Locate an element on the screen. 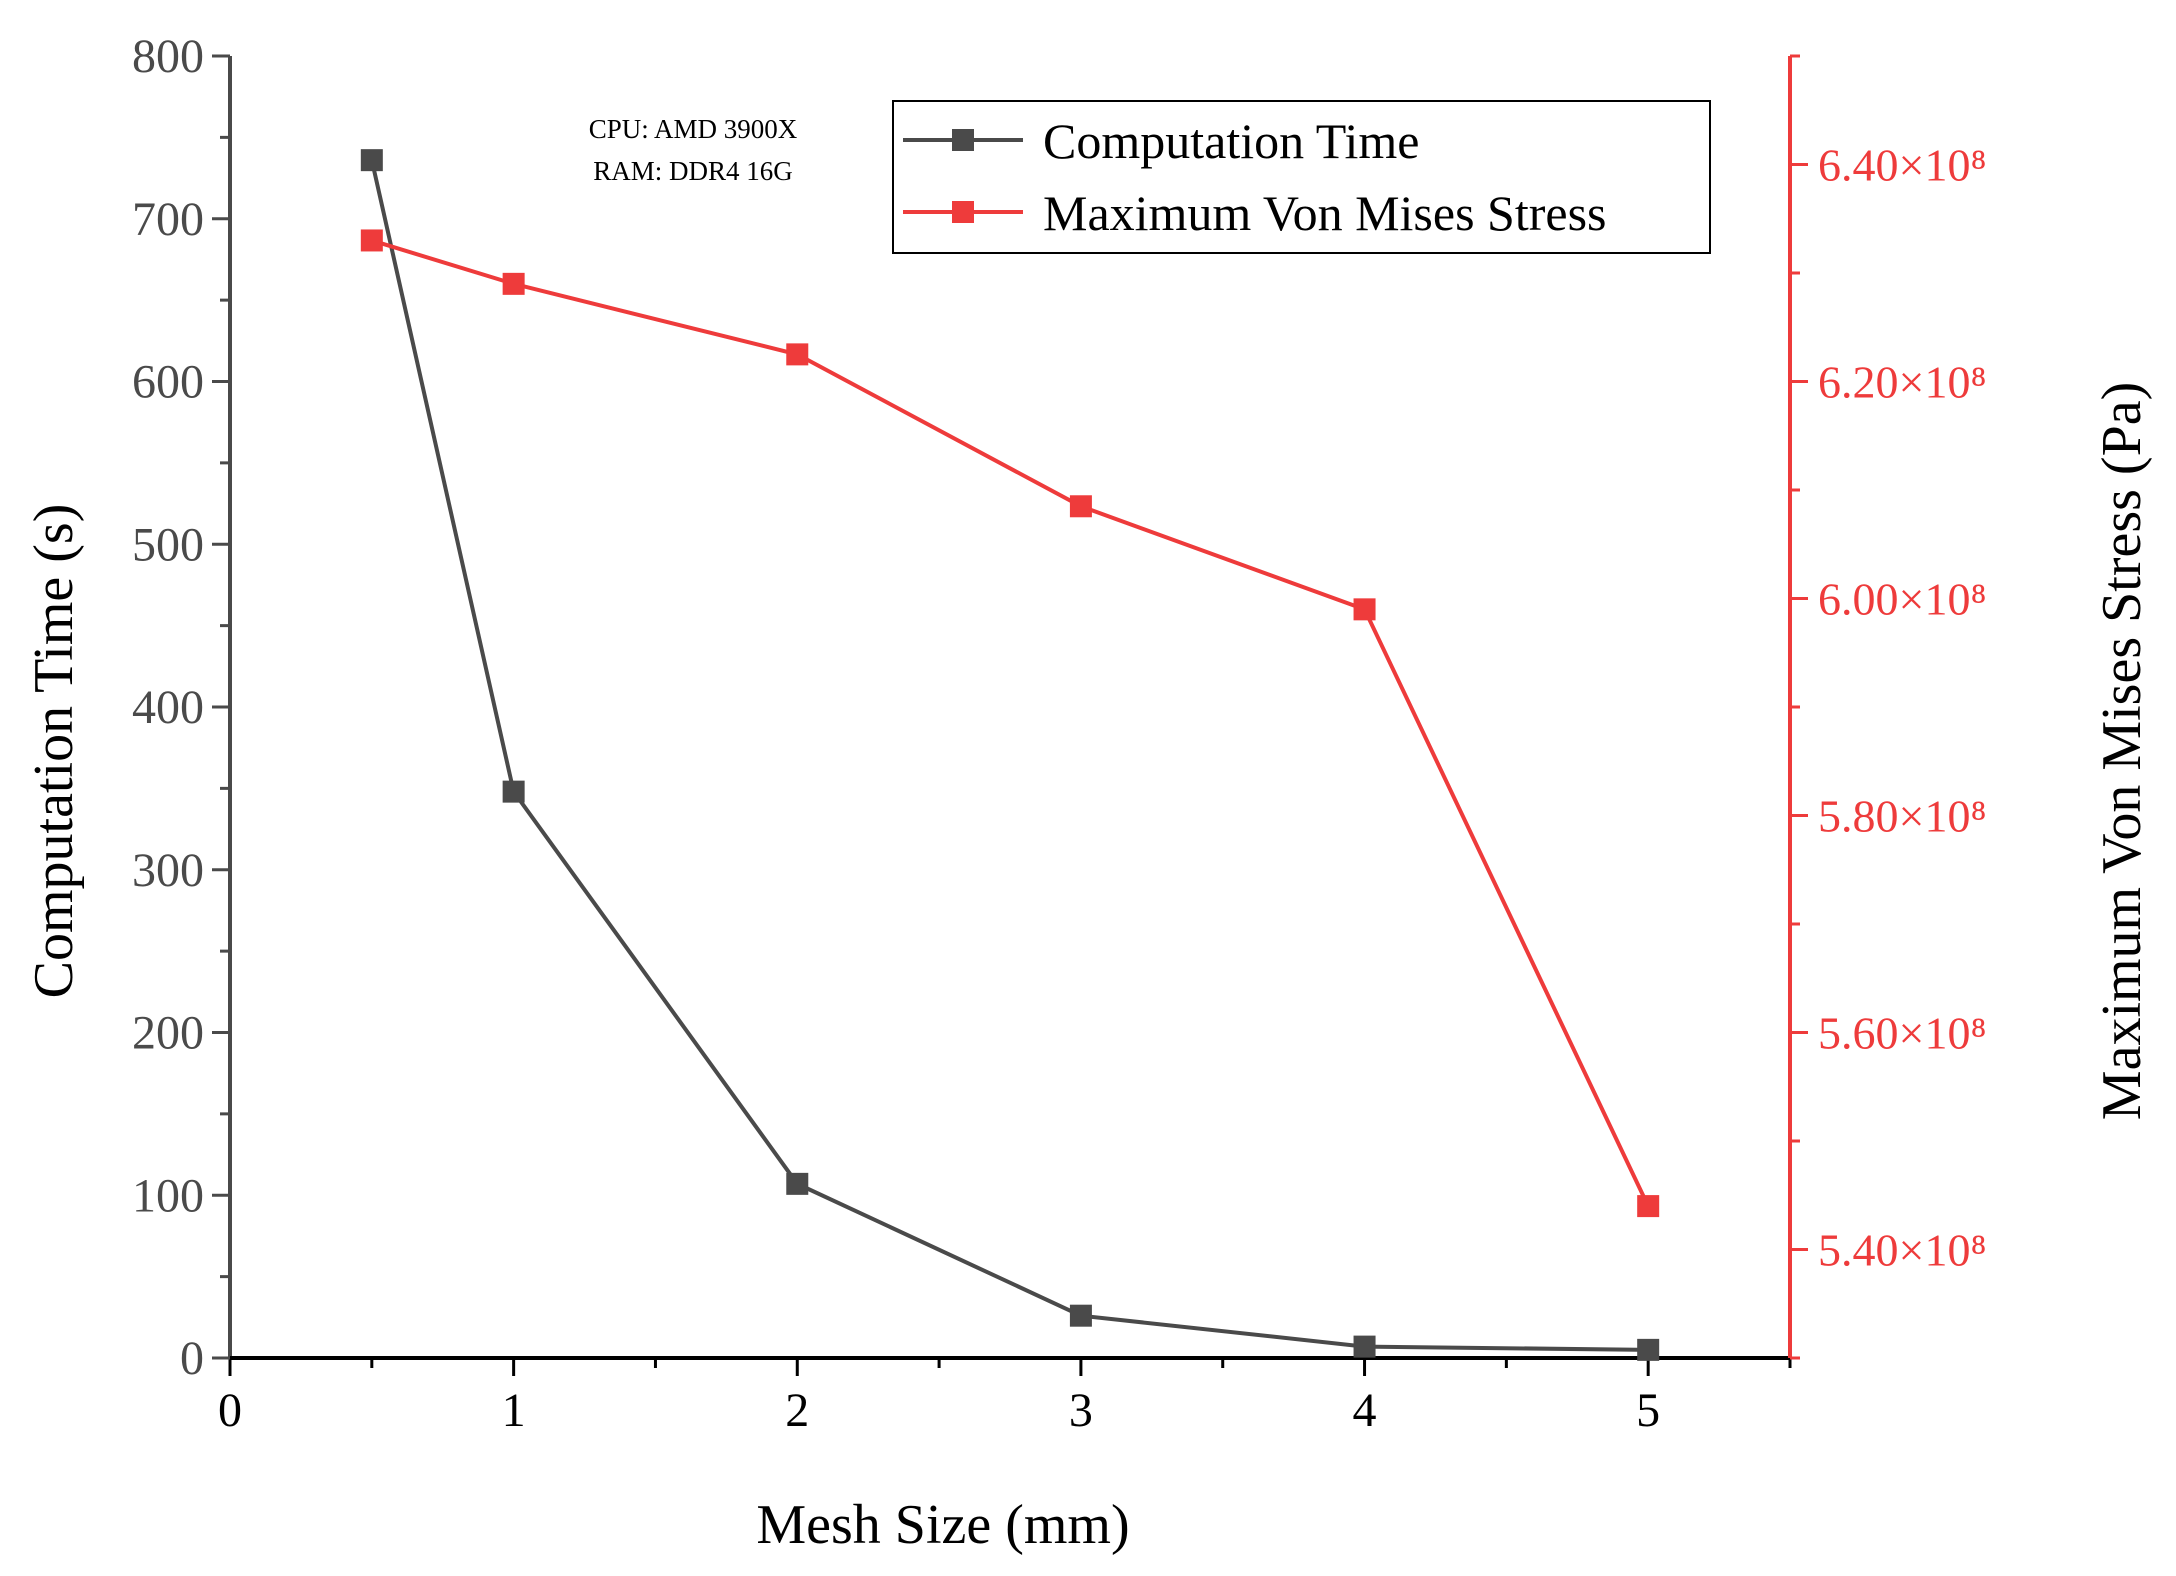  legend-frame is located at coordinates (1301, 177).